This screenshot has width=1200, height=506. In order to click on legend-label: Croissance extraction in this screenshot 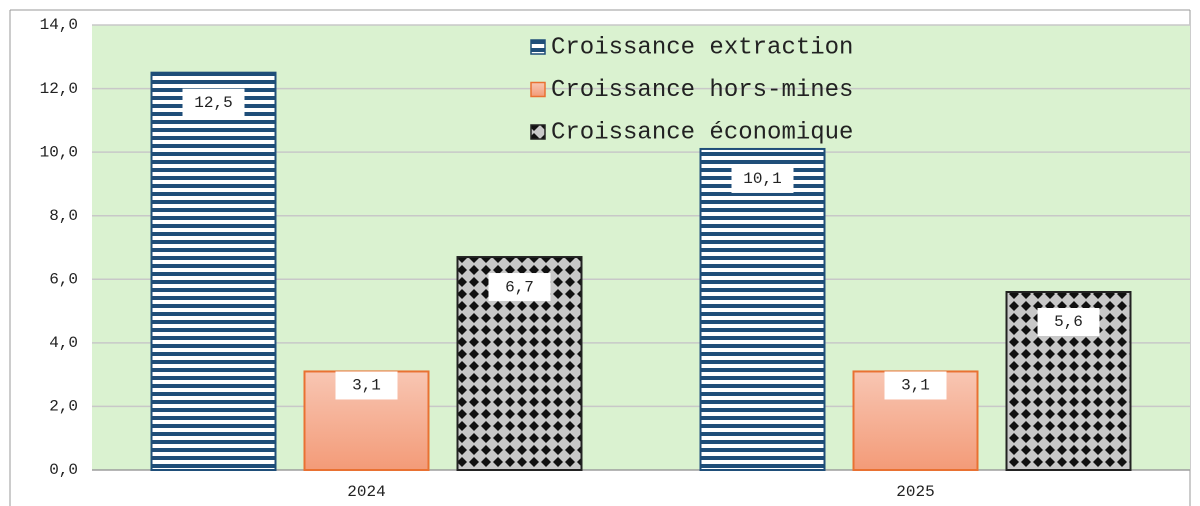, I will do `click(702, 47)`.